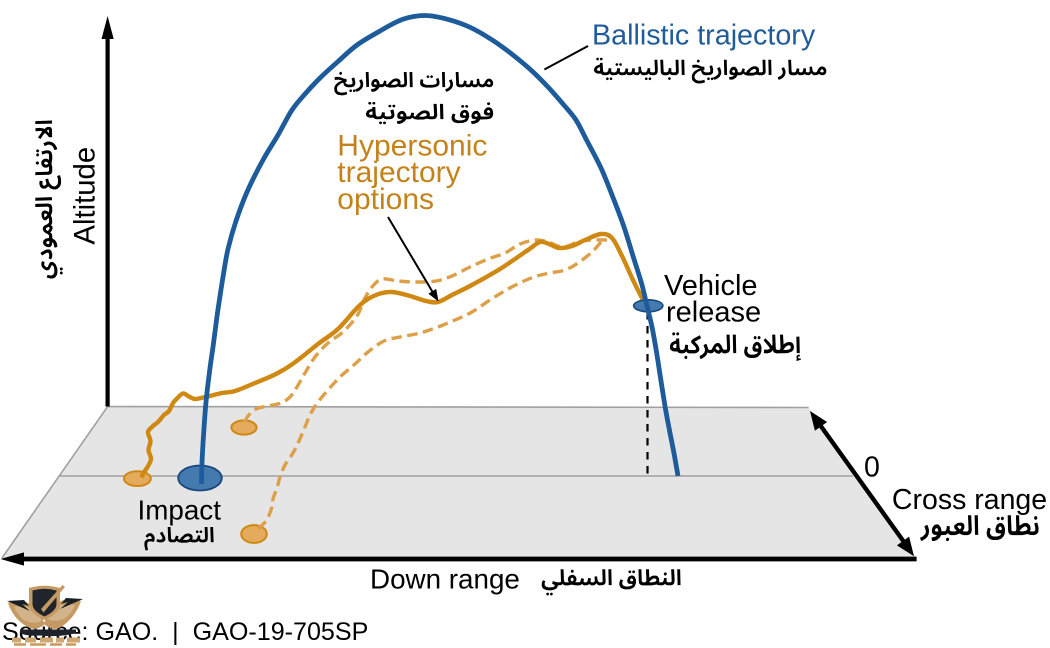 Image resolution: width=1050 pixels, height=648 pixels. I want to click on svg-text: Cross range, so click(969, 500).